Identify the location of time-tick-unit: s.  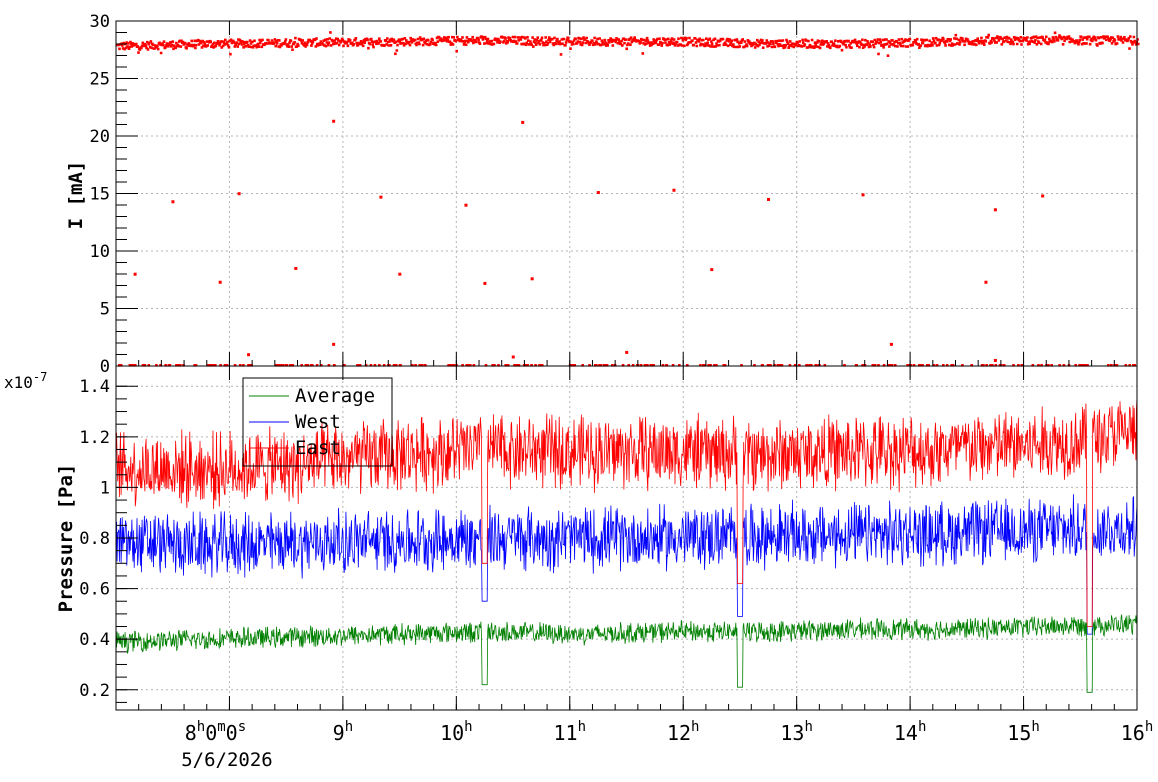
(242, 727).